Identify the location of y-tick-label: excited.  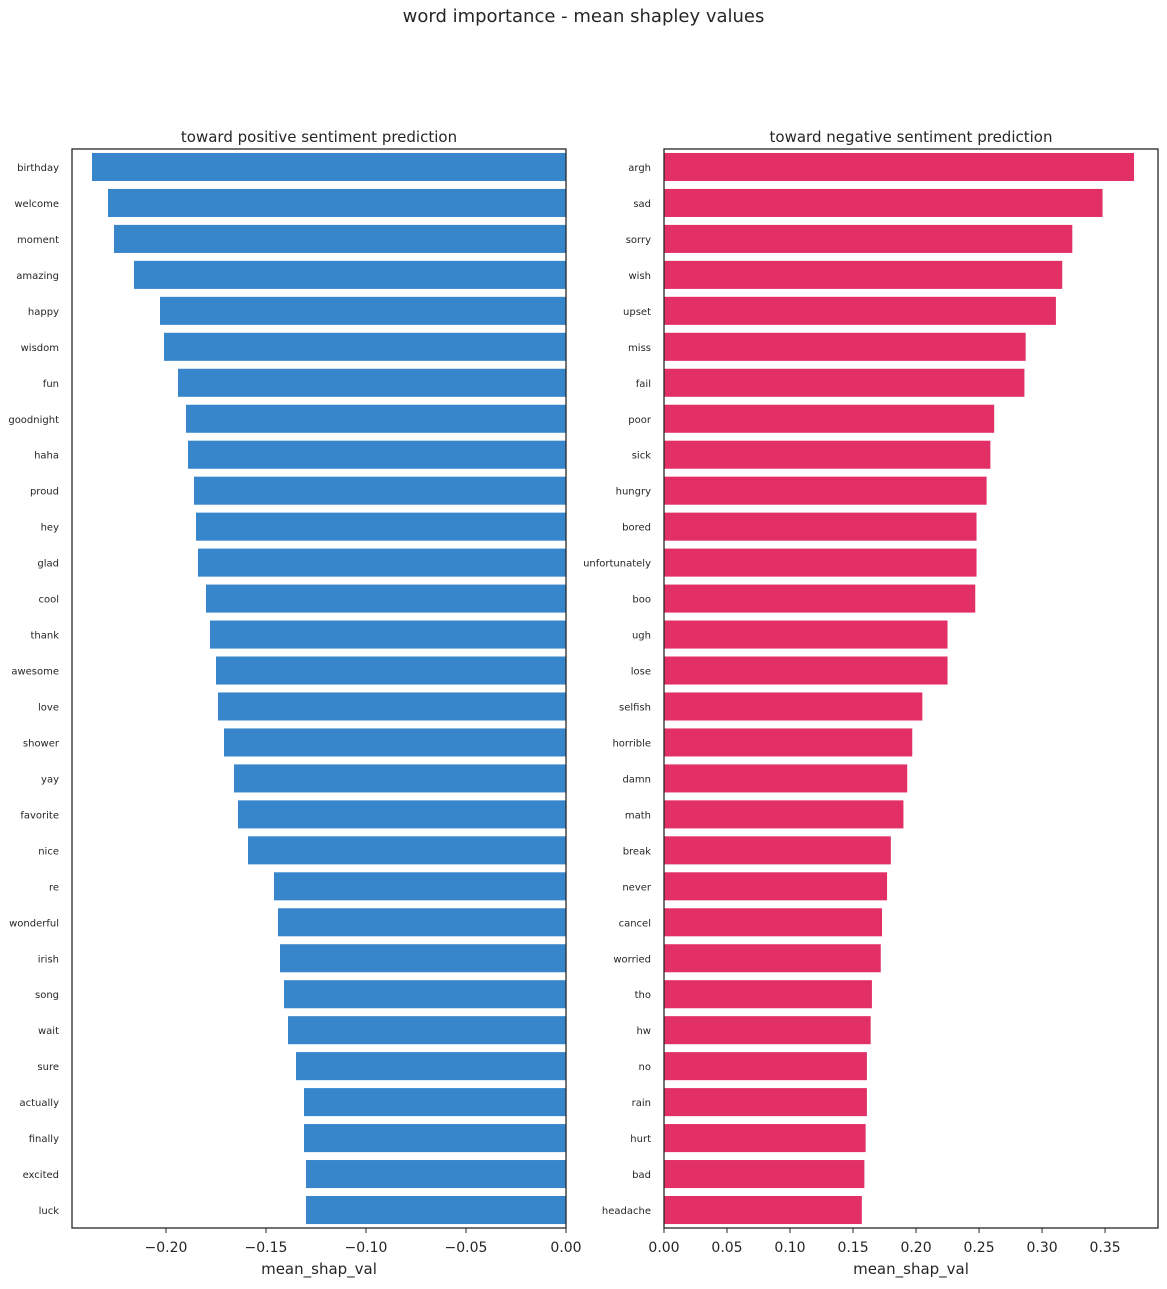
(41, 1175).